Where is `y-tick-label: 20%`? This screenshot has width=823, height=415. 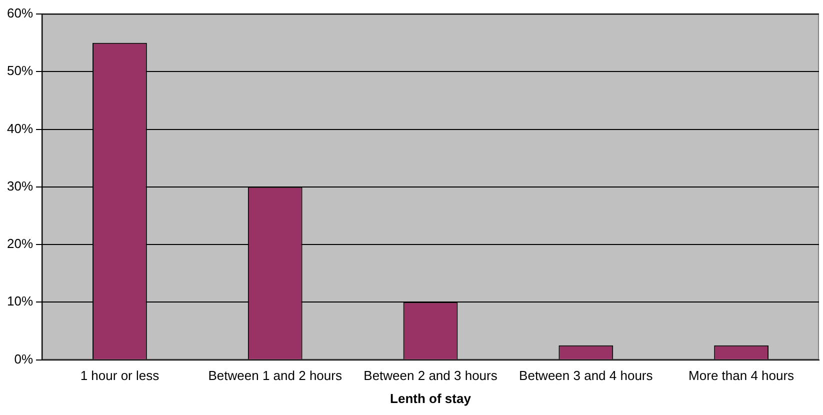
y-tick-label: 20% is located at coordinates (20, 244).